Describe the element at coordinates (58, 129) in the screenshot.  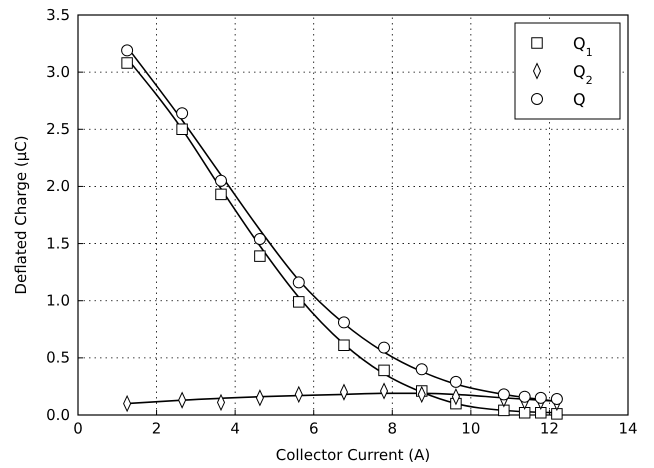
I see `y-tick-label: 2.5` at that location.